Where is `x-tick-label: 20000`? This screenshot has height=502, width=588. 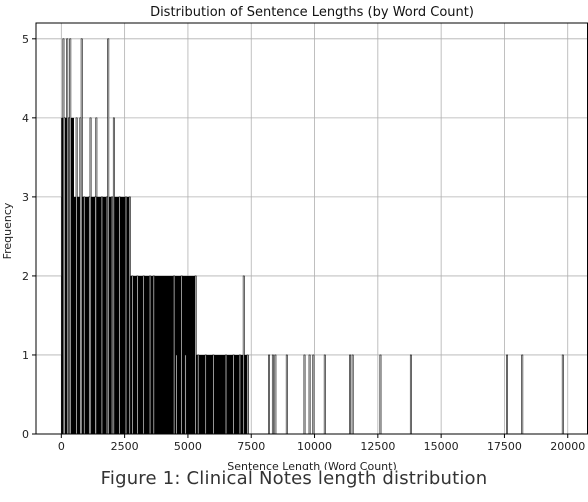 x-tick-label: 20000 is located at coordinates (567, 446).